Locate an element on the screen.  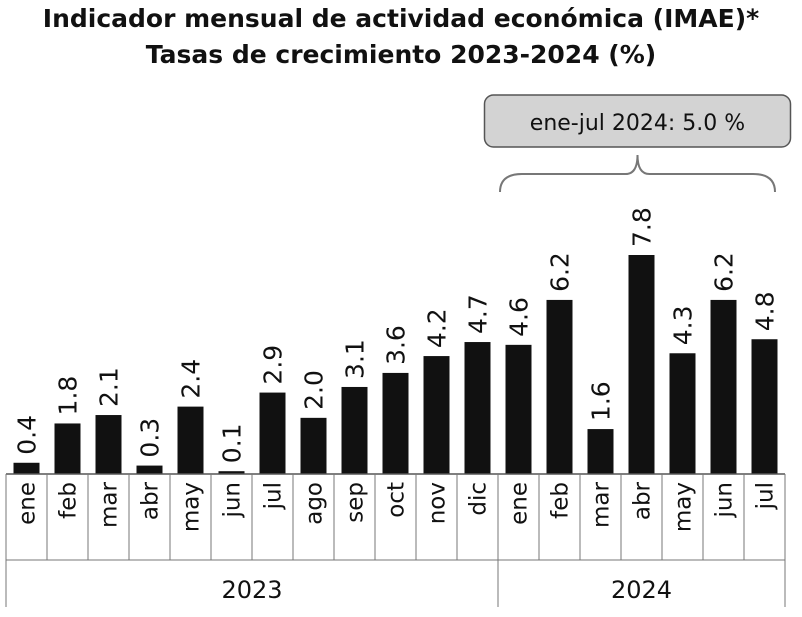
x-tick-label: nov is located at coordinates (438, 503).